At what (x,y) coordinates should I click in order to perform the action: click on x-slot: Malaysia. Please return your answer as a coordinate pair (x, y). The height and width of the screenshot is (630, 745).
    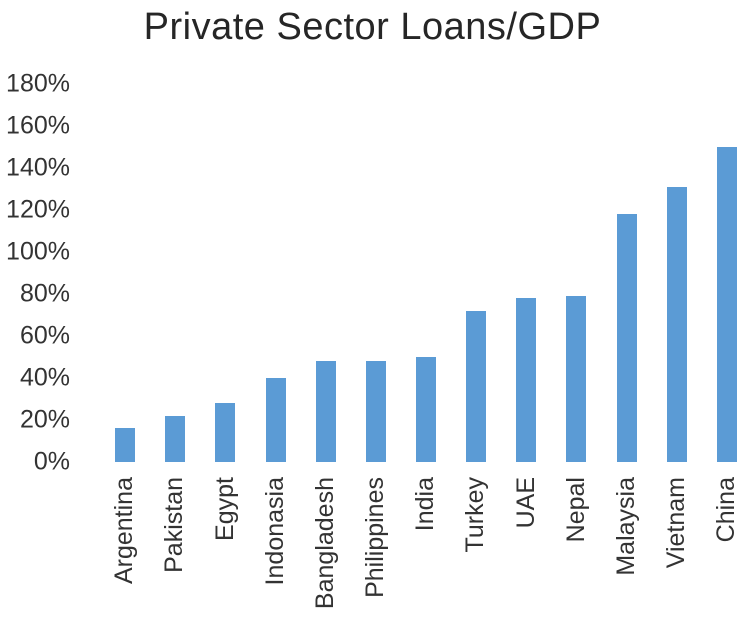
    Looking at the image, I should click on (627, 526).